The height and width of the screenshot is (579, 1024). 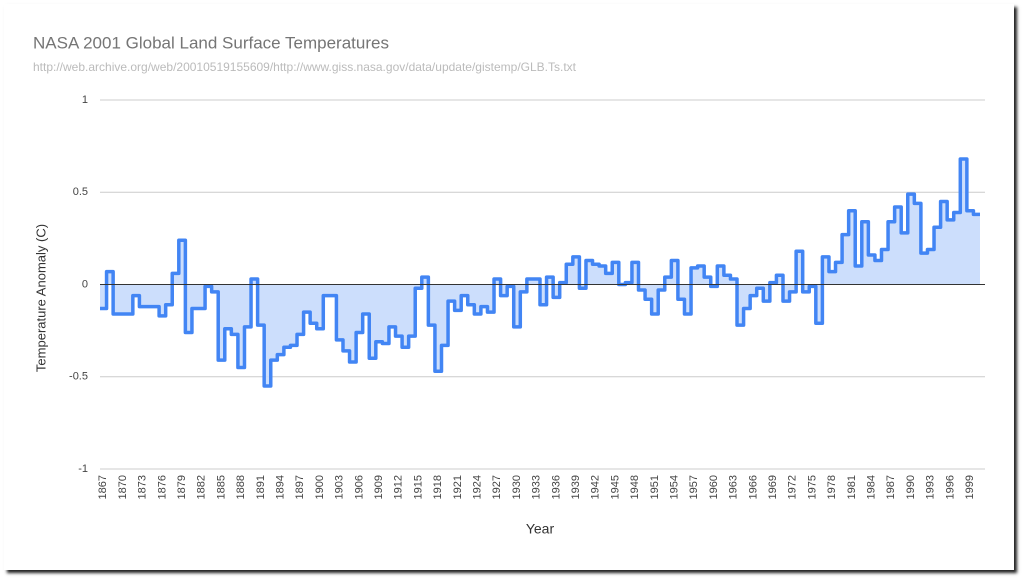 What do you see at coordinates (78, 377) in the screenshot?
I see `y-tick-label: -0.5` at bounding box center [78, 377].